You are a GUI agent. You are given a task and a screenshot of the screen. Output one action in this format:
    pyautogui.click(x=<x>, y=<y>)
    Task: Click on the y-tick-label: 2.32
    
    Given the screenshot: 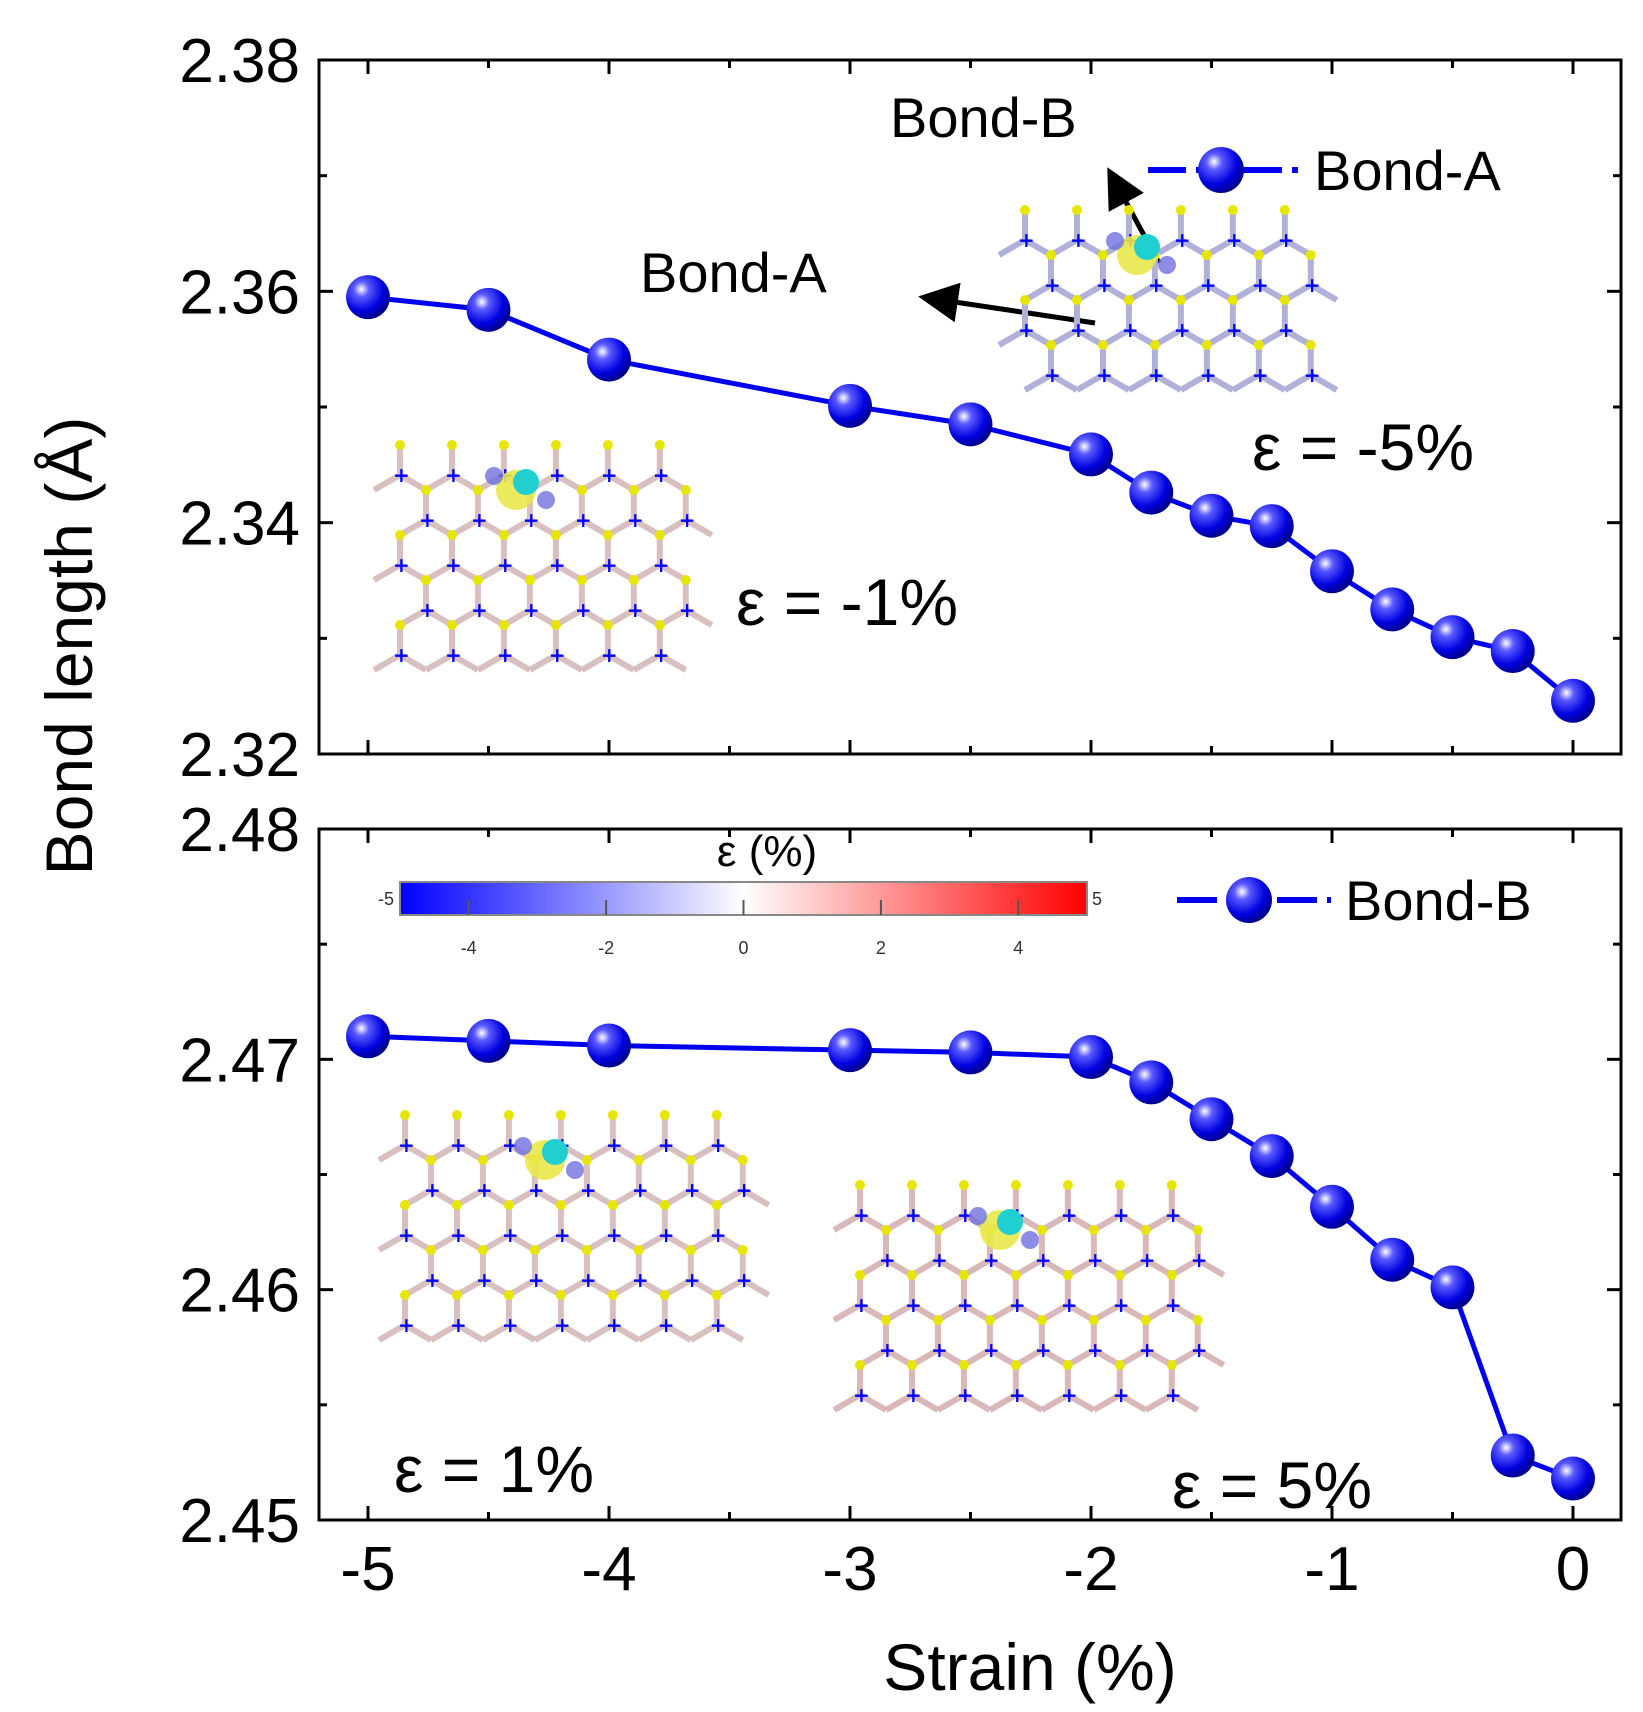 What is the action you would take?
    pyautogui.click(x=239, y=755)
    